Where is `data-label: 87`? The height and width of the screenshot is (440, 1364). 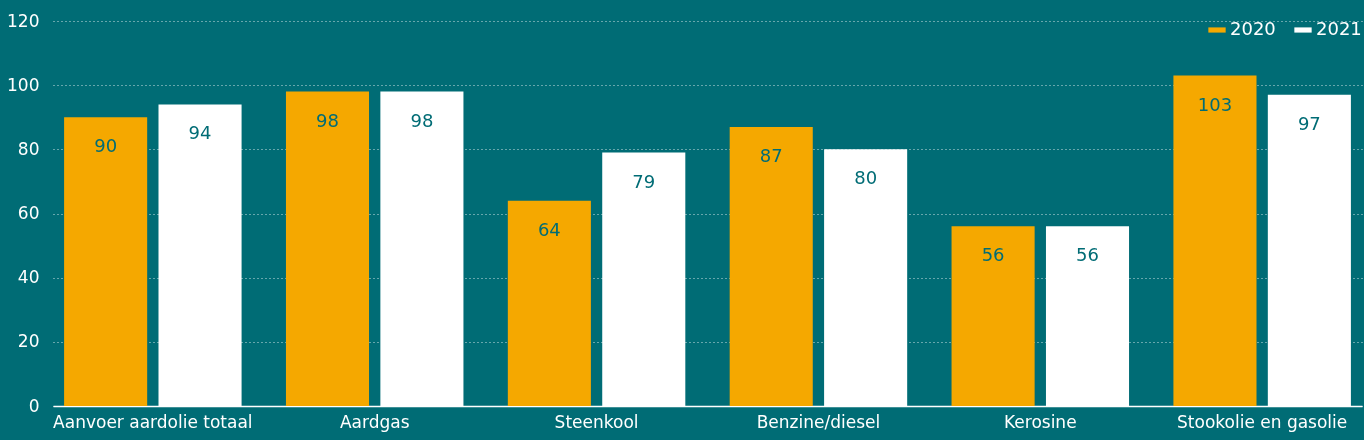
data-label: 87 is located at coordinates (771, 155).